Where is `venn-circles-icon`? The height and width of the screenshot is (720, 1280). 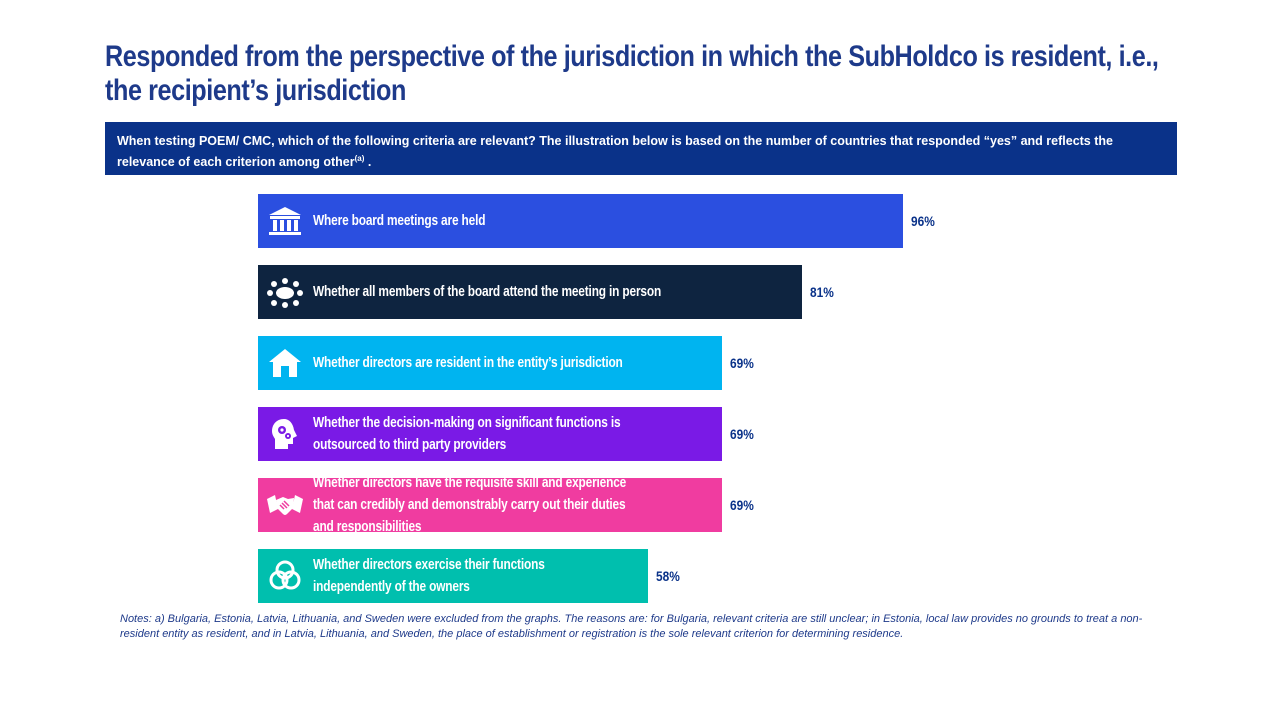
venn-circles-icon is located at coordinates (285, 576).